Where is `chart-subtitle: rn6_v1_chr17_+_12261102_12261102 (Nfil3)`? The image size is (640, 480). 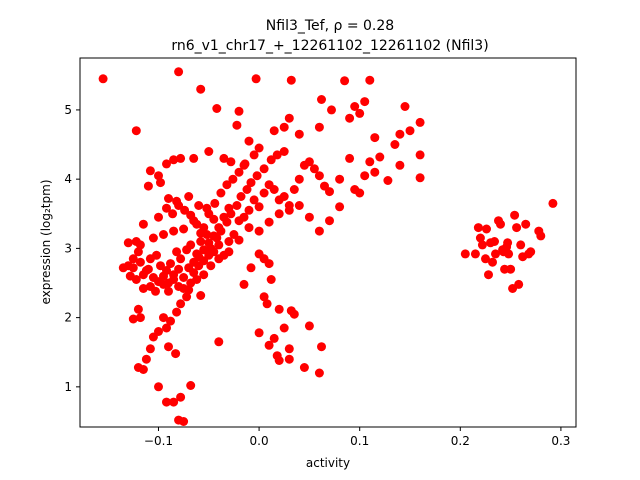 chart-subtitle: rn6_v1_chr17_+_12261102_12261102 (Nfil3) is located at coordinates (329, 46).